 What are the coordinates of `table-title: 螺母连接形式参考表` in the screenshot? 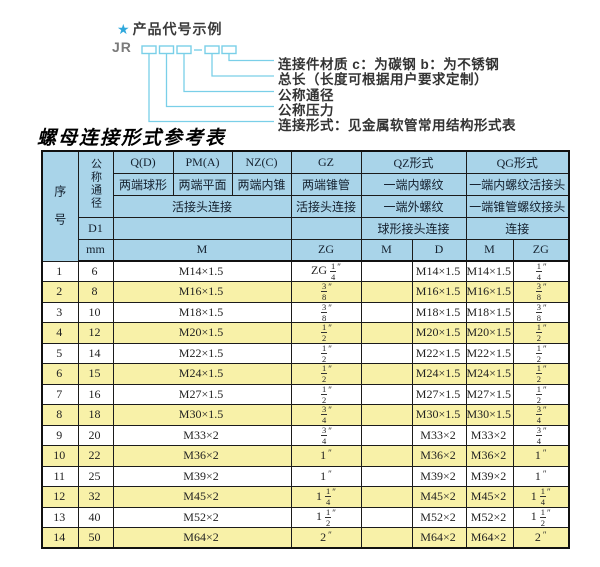 It's located at (132, 138).